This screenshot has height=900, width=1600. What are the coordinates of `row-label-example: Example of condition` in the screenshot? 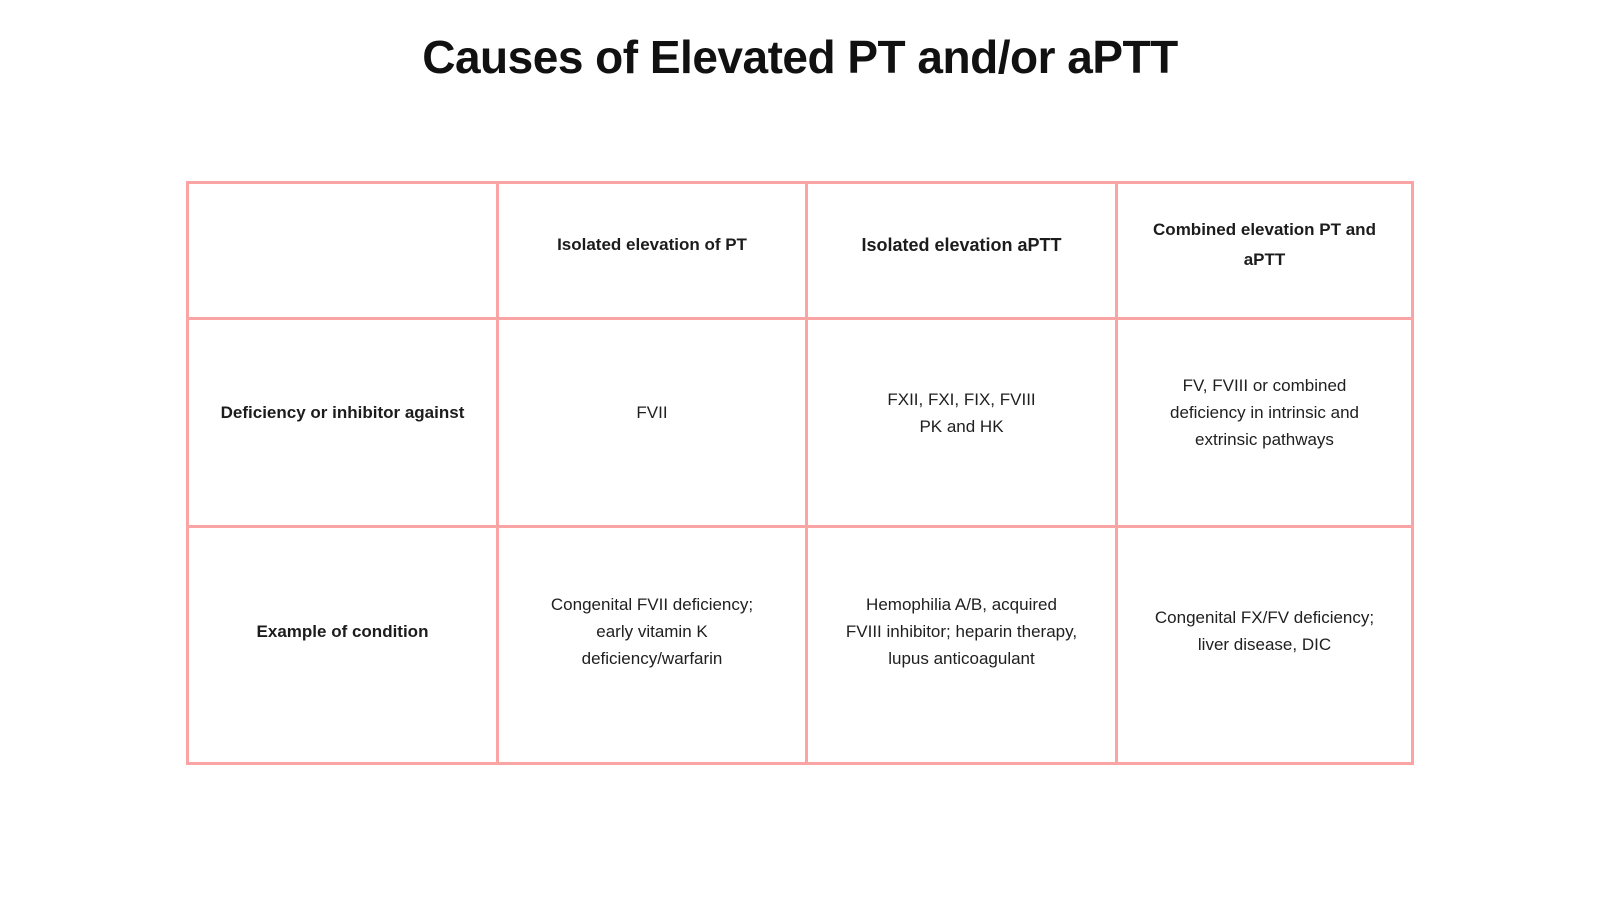 It's located at (342, 645).